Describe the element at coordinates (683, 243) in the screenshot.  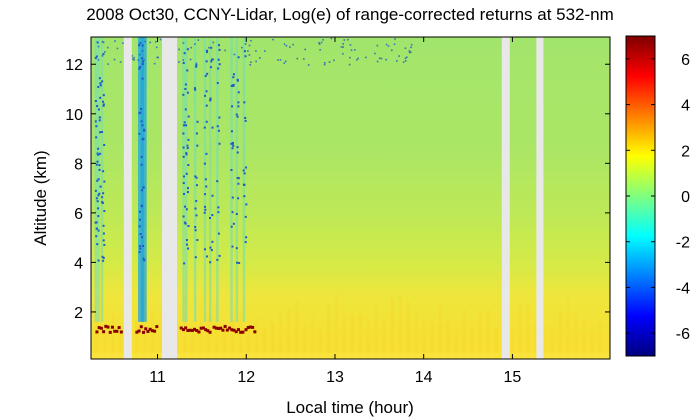
I see `colorbar-tick-label: -2` at that location.